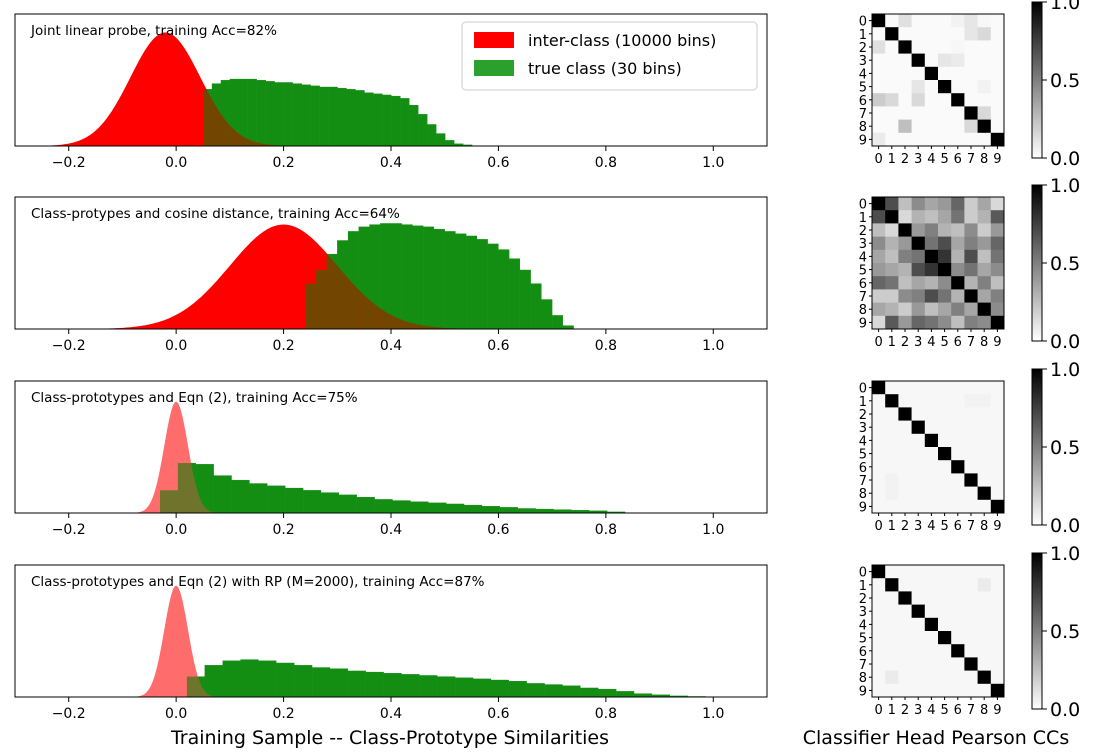  Describe the element at coordinates (918, 342) in the screenshot. I see `matrix-x-tick-label: 3` at that location.